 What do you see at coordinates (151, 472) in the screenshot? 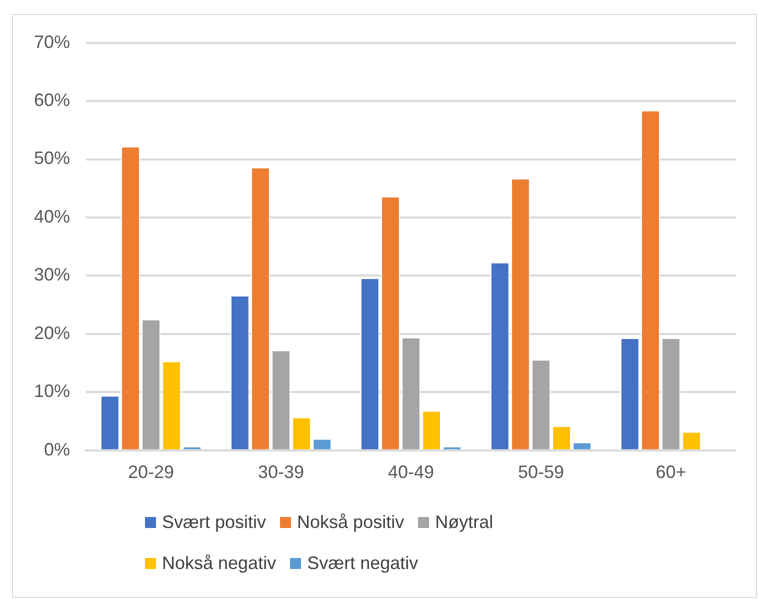
I see `x-tick-label: 20-29` at bounding box center [151, 472].